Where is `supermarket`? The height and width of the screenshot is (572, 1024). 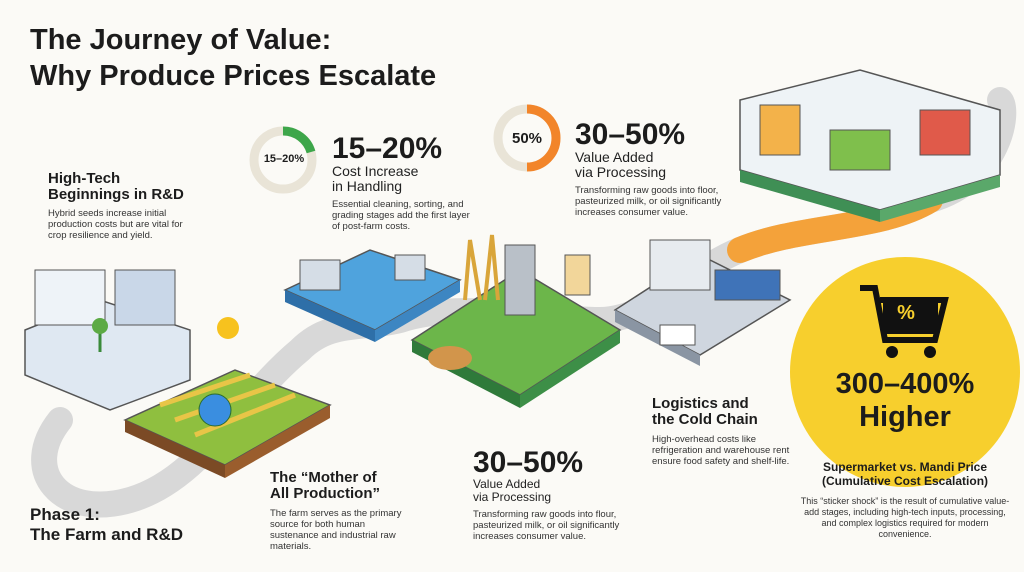 supermarket is located at coordinates (870, 145).